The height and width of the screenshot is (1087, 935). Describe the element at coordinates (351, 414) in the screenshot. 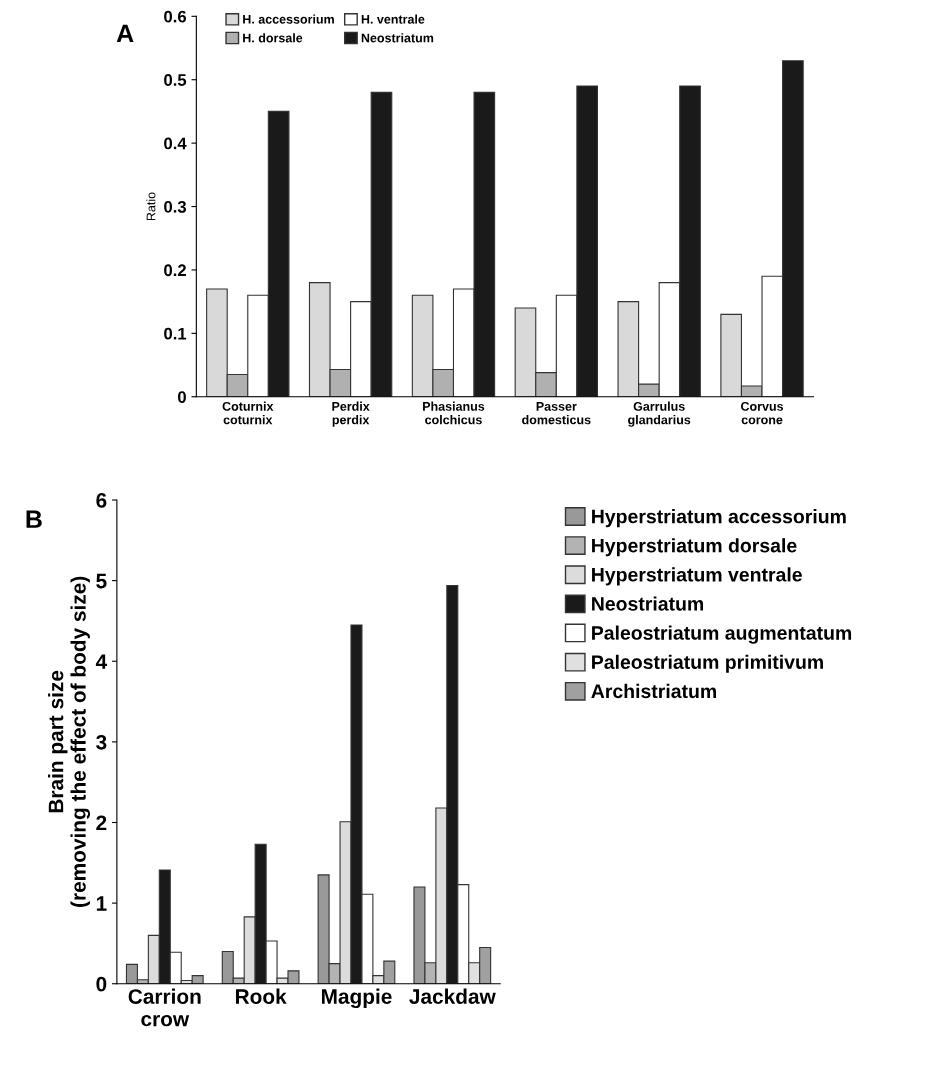

I see `x-tick-label: Perdix perdix` at that location.